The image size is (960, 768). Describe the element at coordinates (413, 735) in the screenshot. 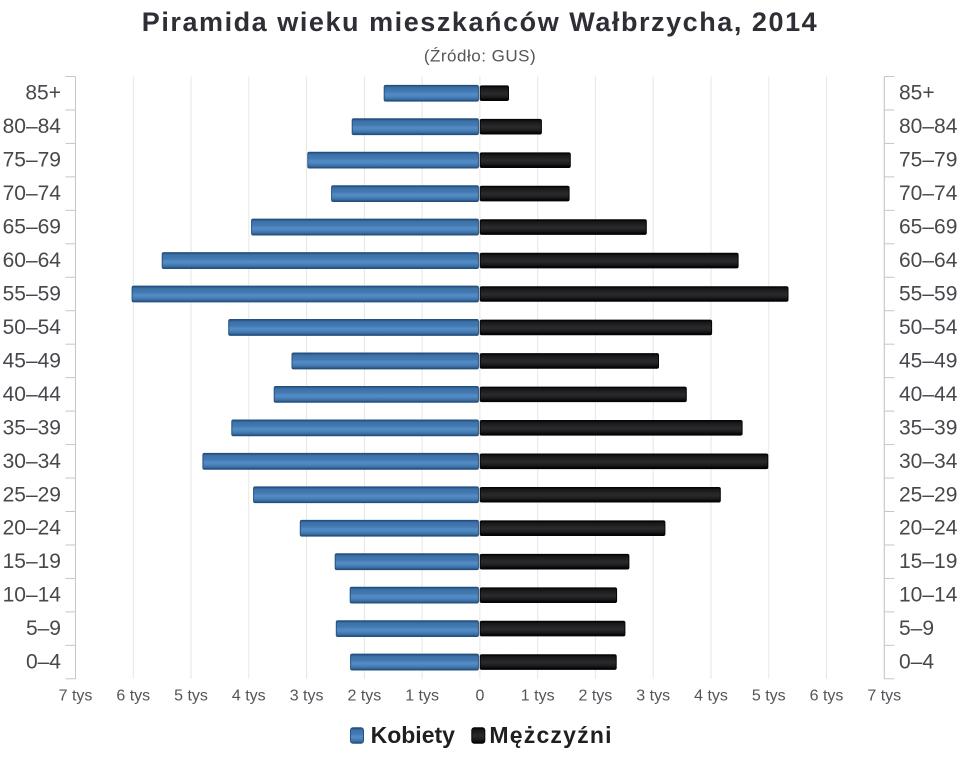

I see `svg-text: Kobiety` at that location.